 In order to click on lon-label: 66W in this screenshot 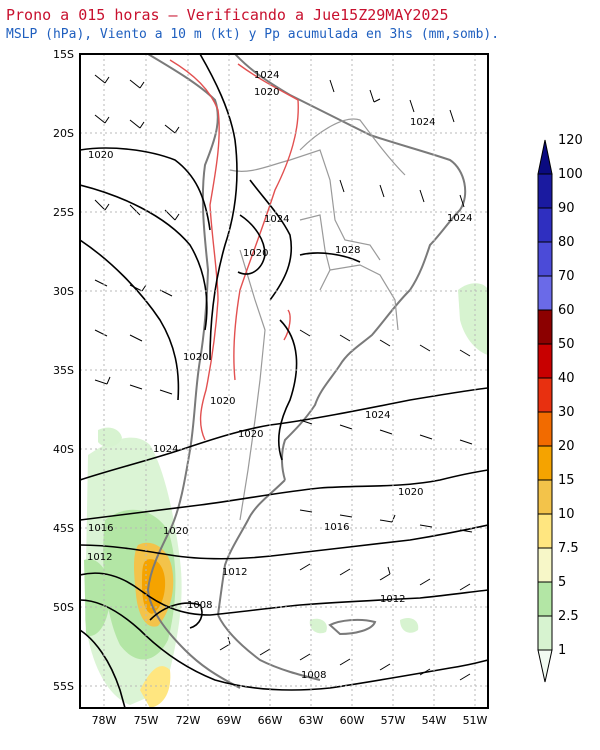, I will do `click(270, 720)`.